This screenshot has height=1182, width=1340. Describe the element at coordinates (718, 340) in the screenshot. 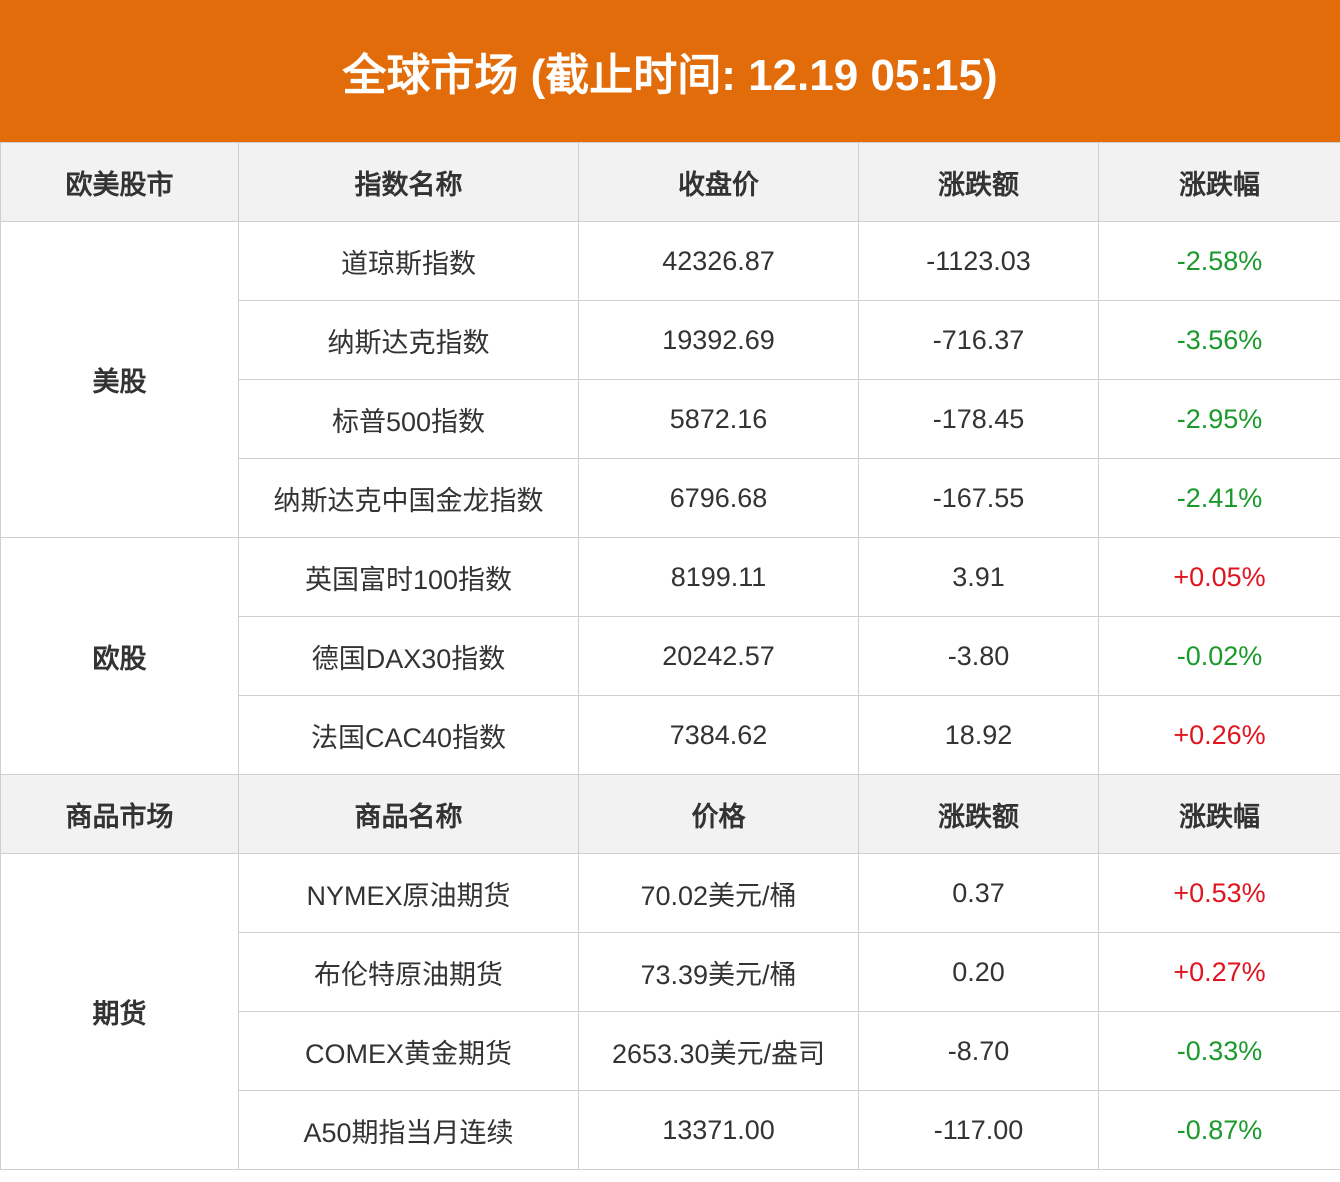

I see `price: 19392.69` at that location.